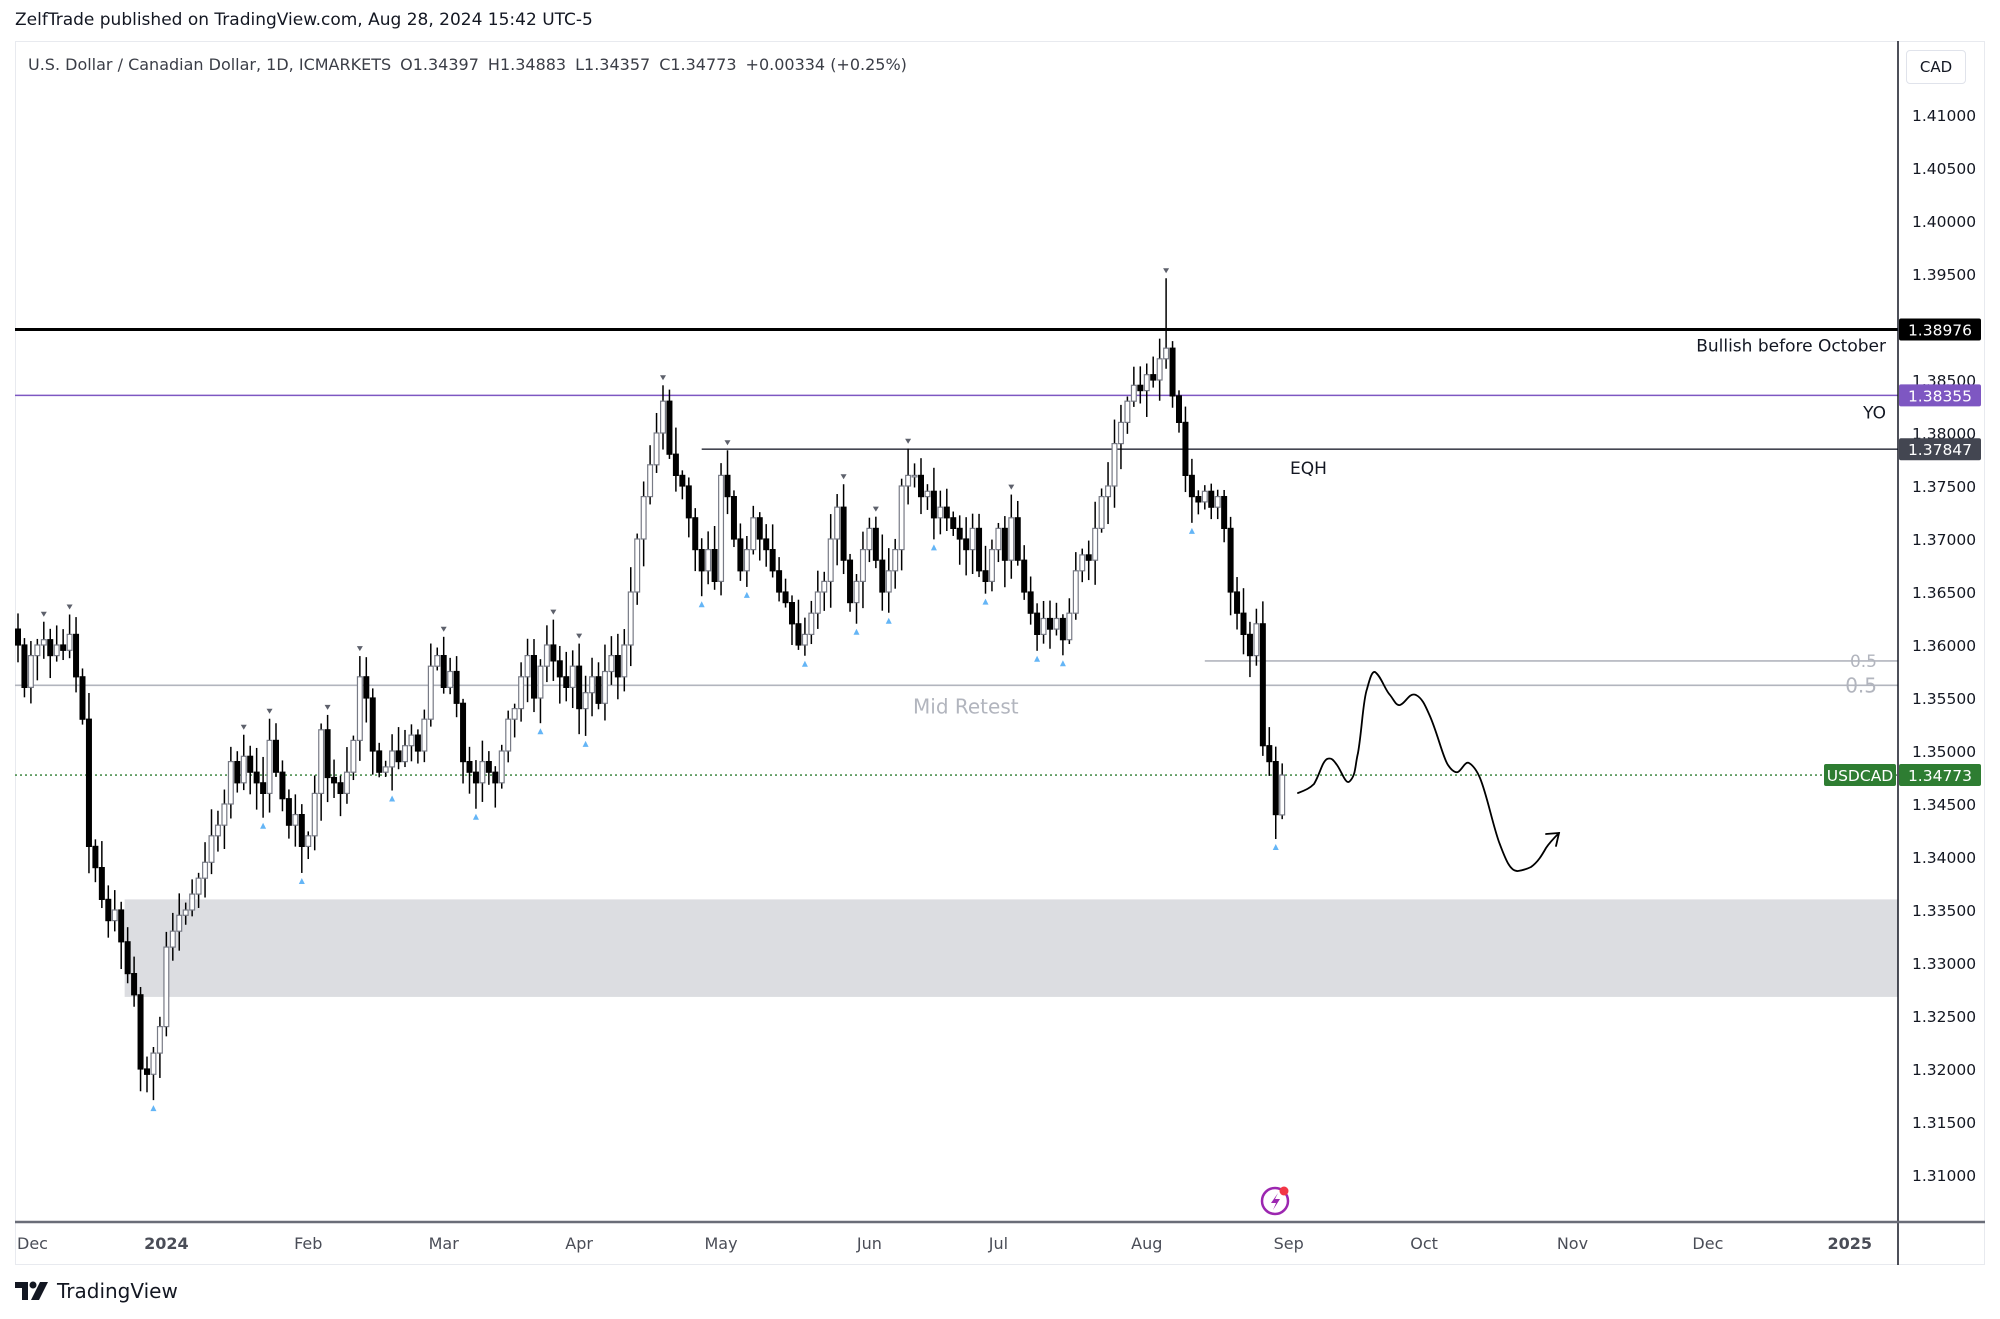  Describe the element at coordinates (96, 1291) in the screenshot. I see `footer-brand: TradingView` at that location.